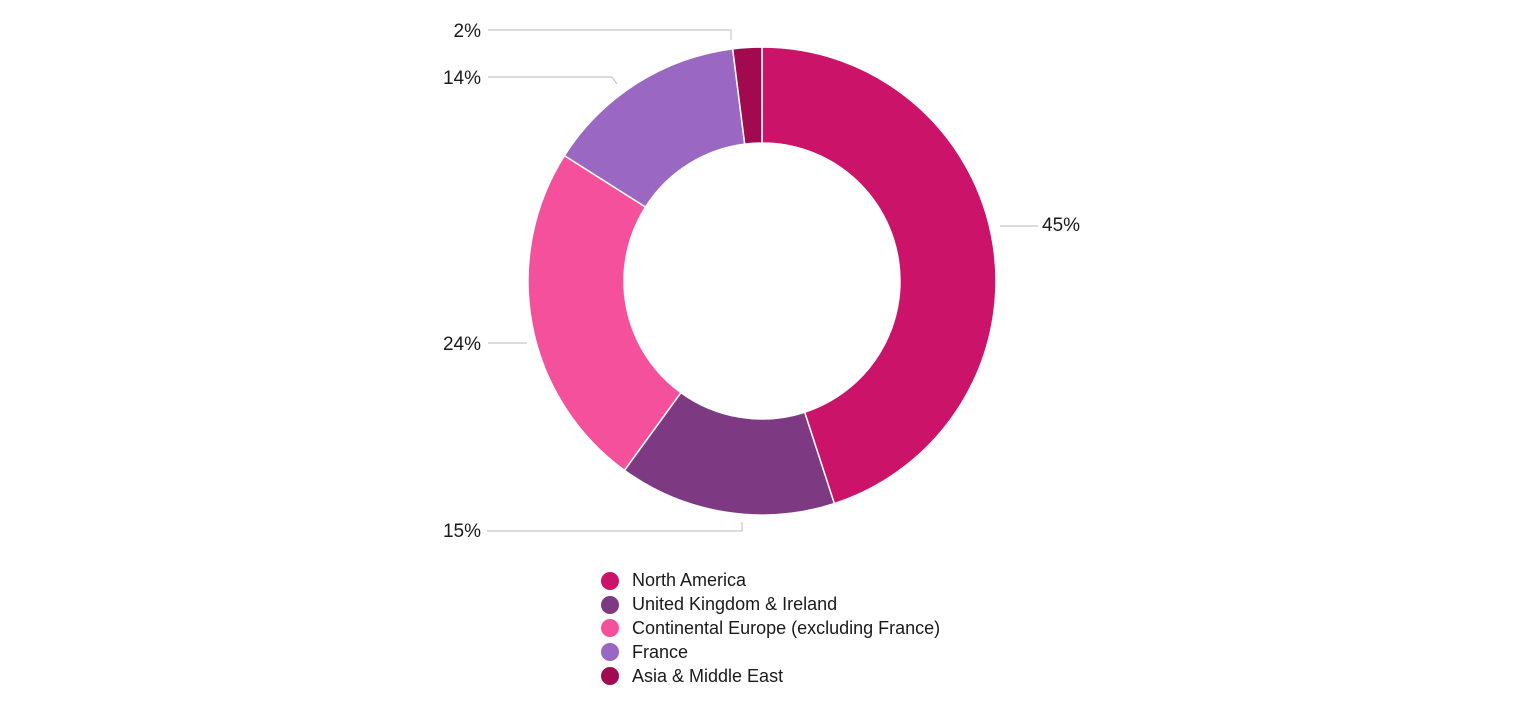 The height and width of the screenshot is (723, 1514). Describe the element at coordinates (660, 651) in the screenshot. I see `legend-label: France` at that location.